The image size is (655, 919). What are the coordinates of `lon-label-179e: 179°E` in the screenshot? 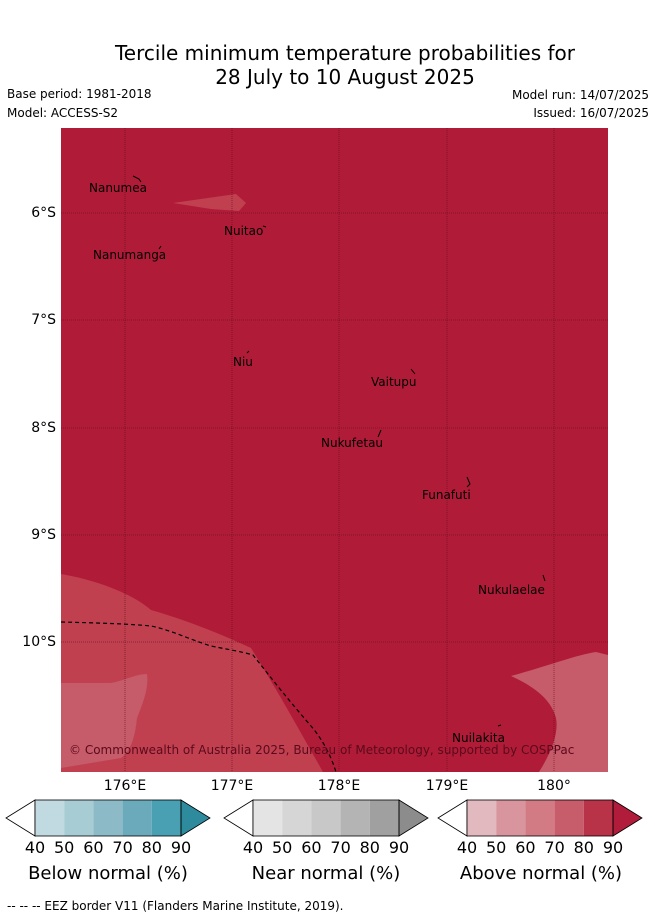 It's located at (447, 786).